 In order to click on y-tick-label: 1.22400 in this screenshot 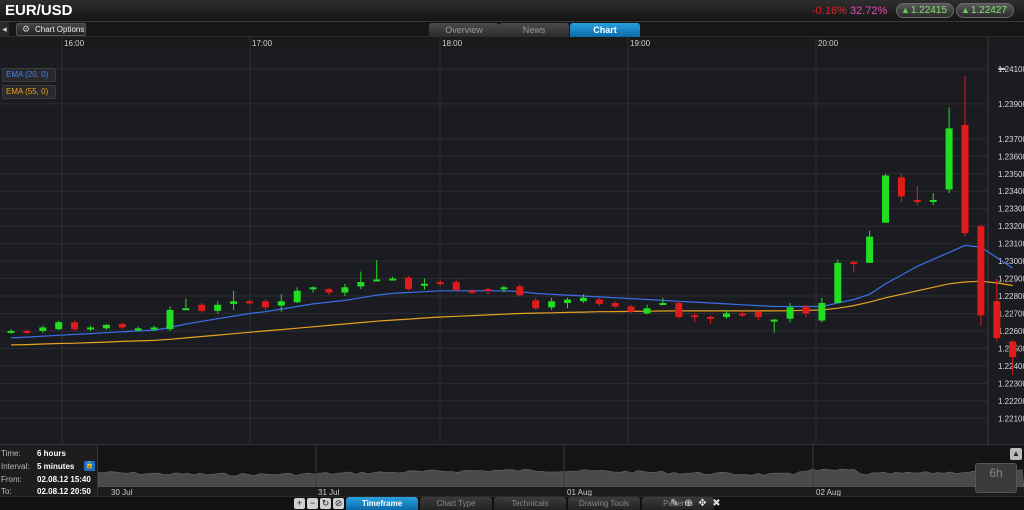, I will do `click(1011, 366)`.